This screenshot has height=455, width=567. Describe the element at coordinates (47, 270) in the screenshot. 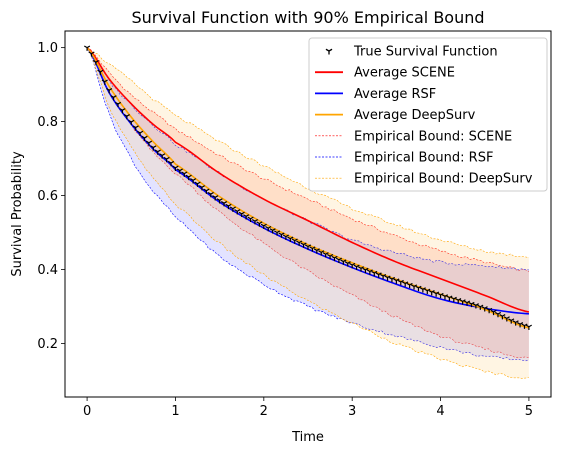

I see `y-tick-label: 0.4` at that location.